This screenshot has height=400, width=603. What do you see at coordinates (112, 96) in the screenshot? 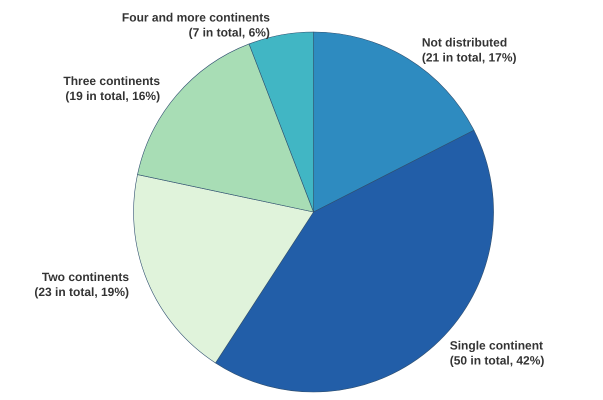
I see `data-label: (19 in total, 16%)` at bounding box center [112, 96].